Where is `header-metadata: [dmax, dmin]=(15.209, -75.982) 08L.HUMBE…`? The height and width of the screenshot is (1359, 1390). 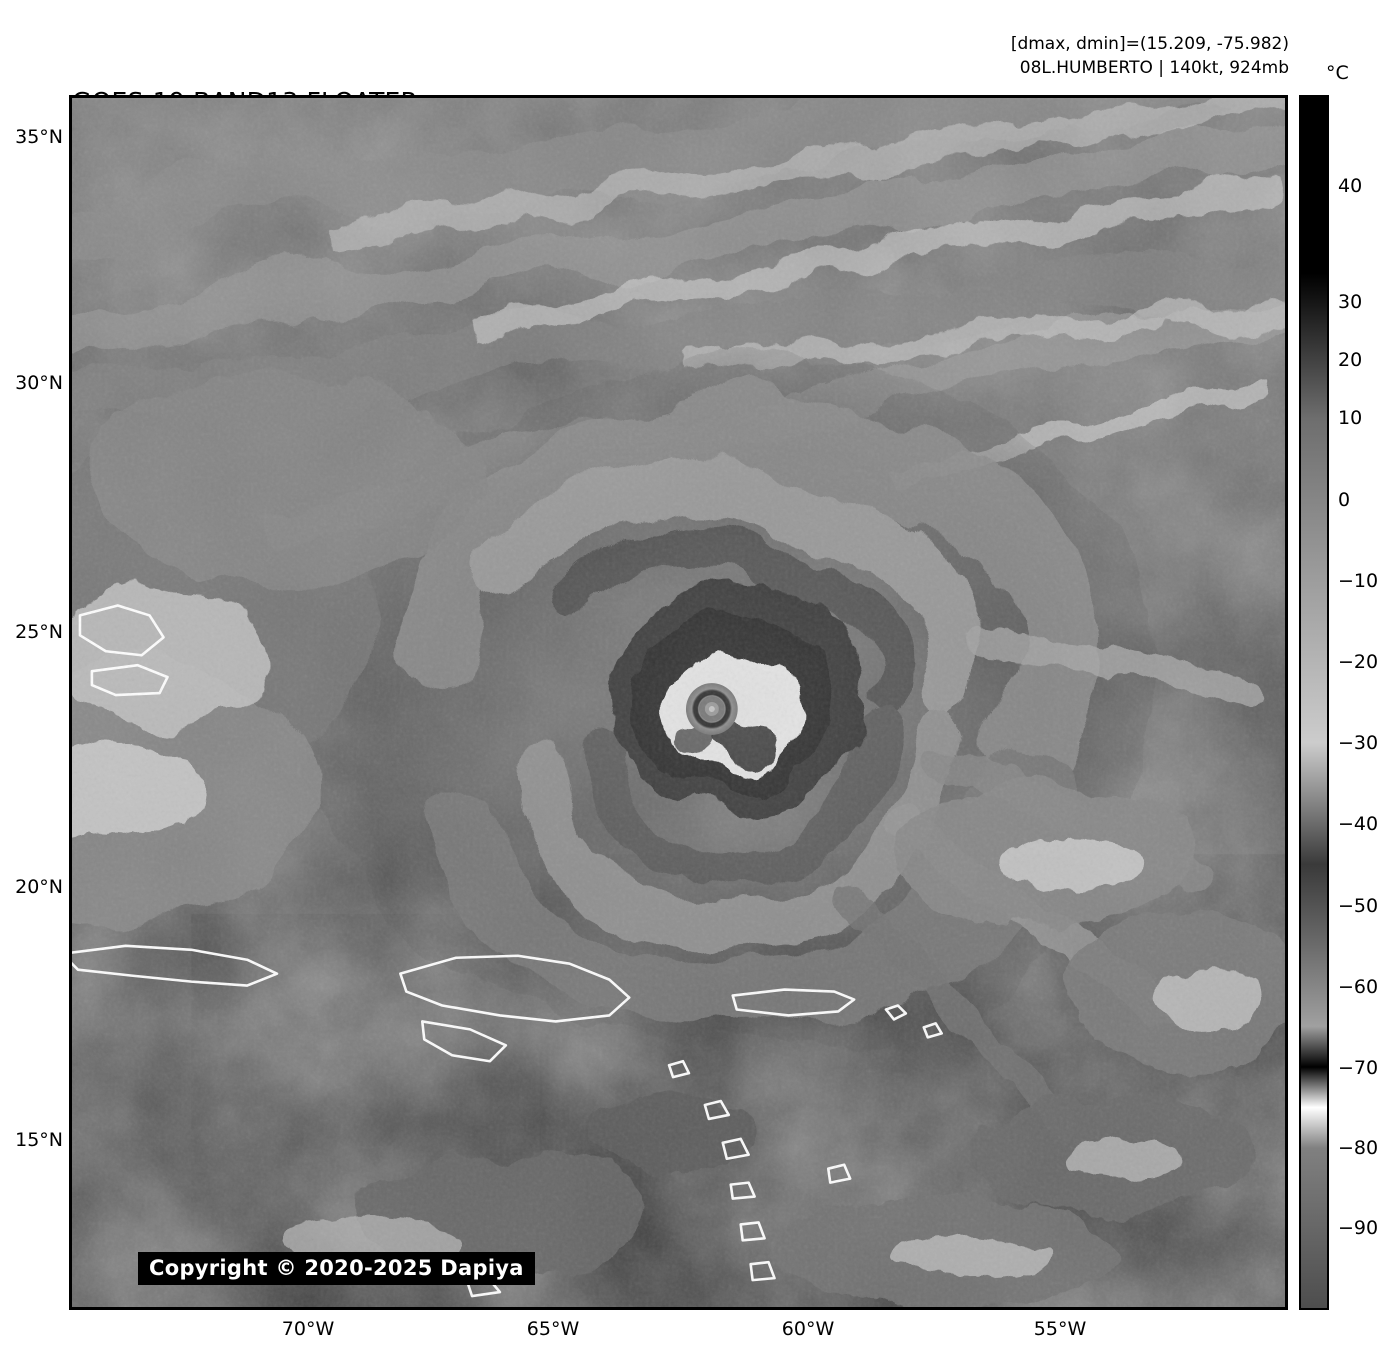 header-metadata: [dmax, dmin]=(15.209, -75.982) 08L.HUMBE… is located at coordinates (1150, 56).